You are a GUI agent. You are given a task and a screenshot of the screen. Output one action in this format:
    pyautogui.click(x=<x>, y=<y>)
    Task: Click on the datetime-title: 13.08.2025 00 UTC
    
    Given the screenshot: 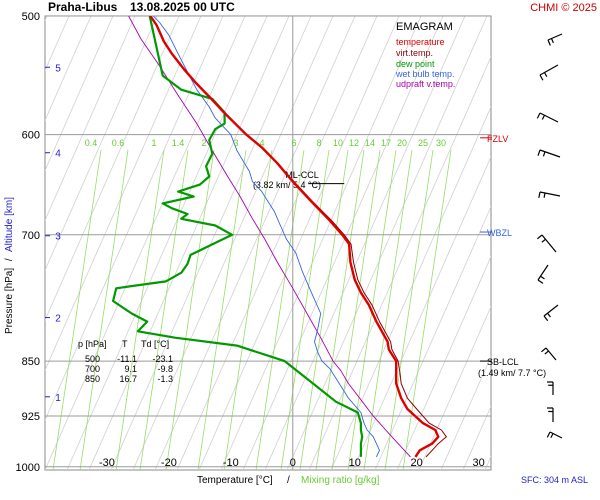 What is the action you would take?
    pyautogui.click(x=182, y=7)
    